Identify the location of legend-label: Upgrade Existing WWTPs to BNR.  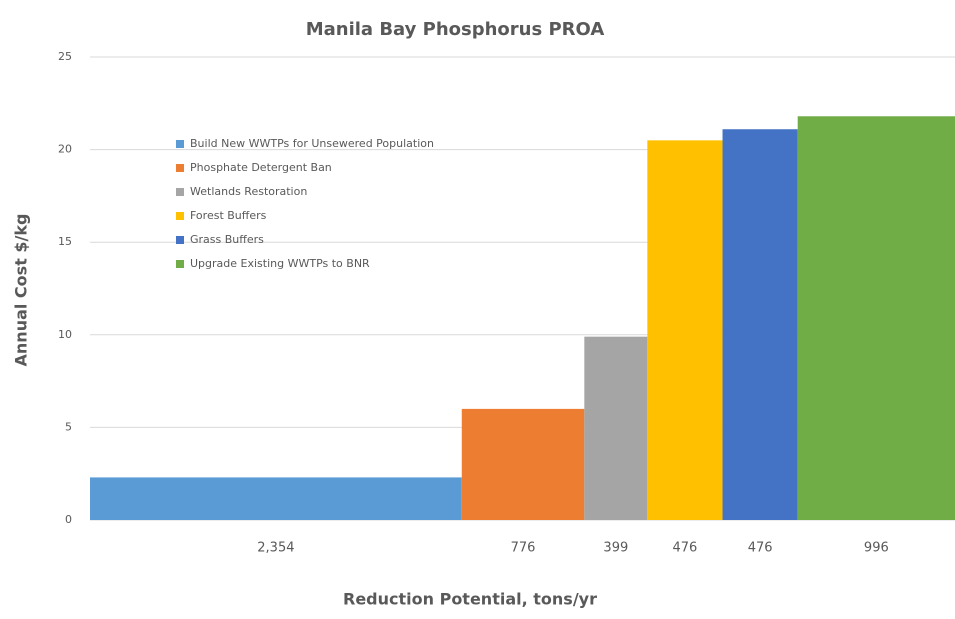
(280, 263).